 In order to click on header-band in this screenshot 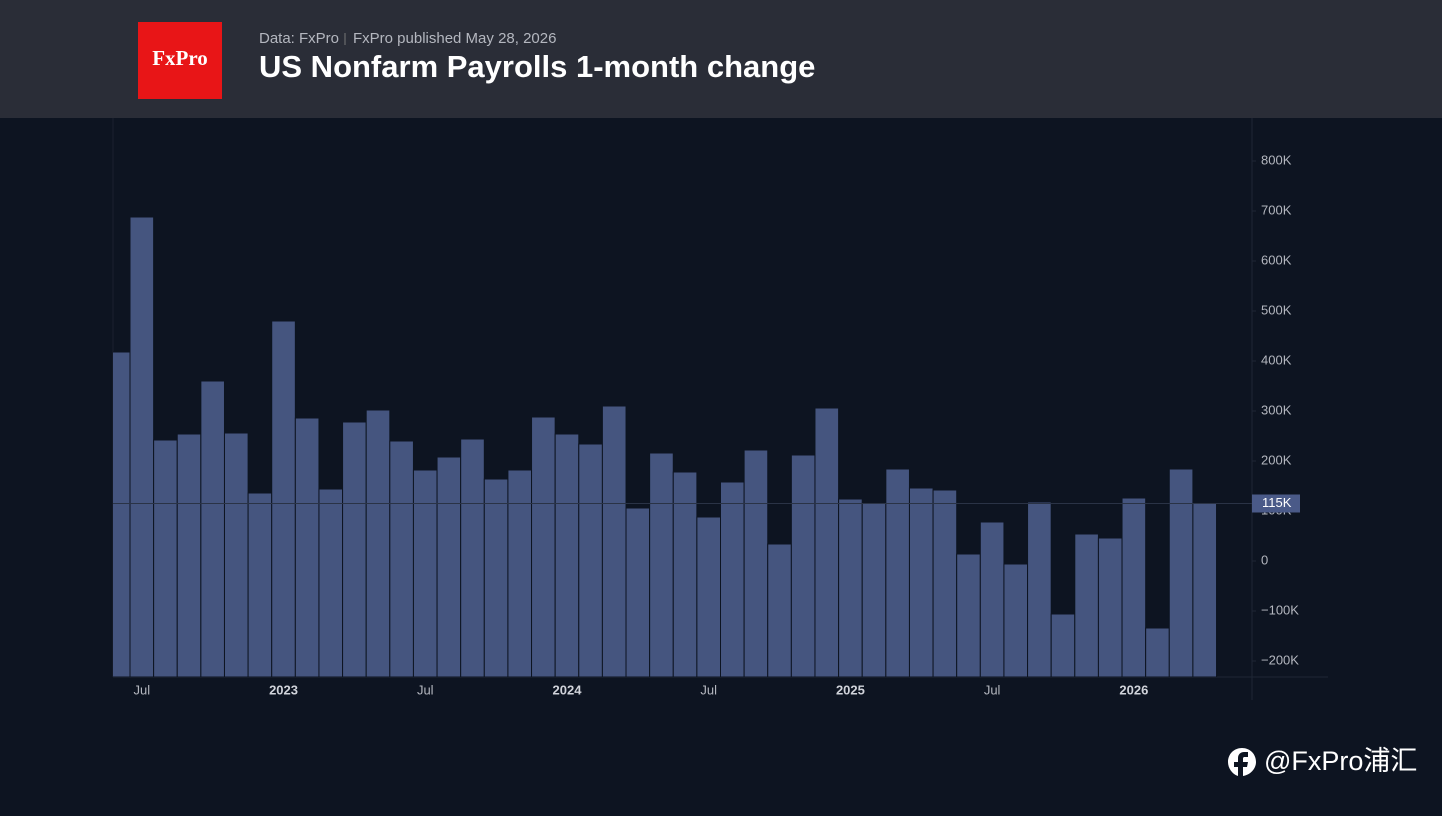, I will do `click(721, 59)`.